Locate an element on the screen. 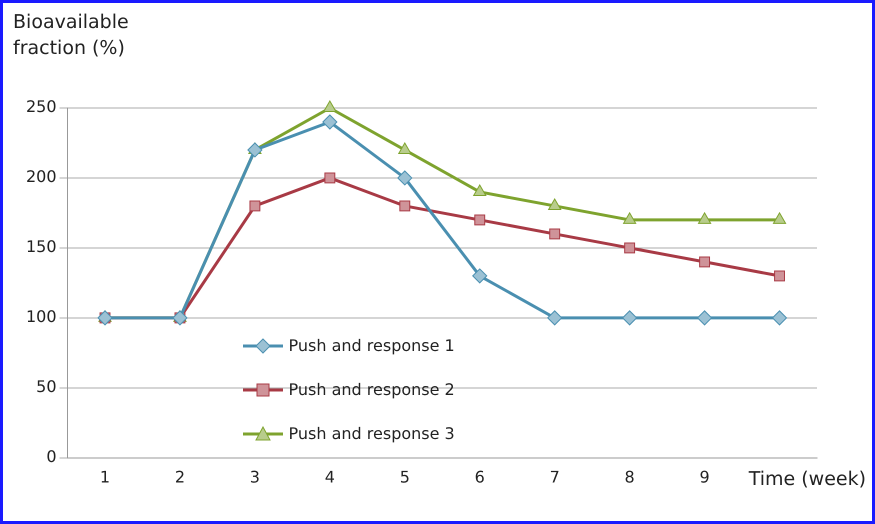 The width and height of the screenshot is (875, 524). x-tick-label: 4 is located at coordinates (329, 477).